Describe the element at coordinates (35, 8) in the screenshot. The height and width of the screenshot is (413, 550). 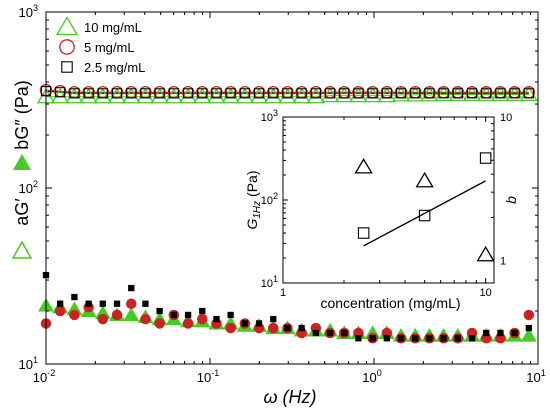
I see `y-tick-exponent: 3` at that location.